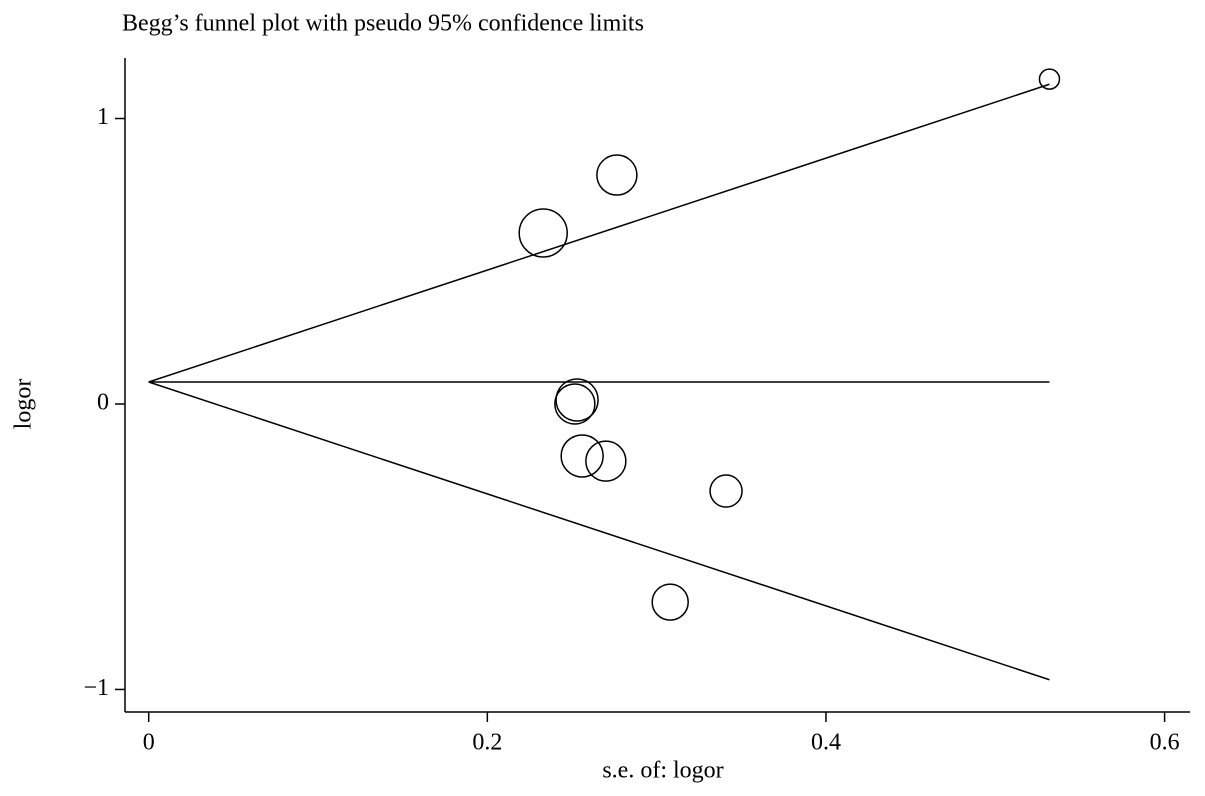 The width and height of the screenshot is (1205, 796). What do you see at coordinates (487, 743) in the screenshot?
I see `x-tick-label: 0.2` at bounding box center [487, 743].